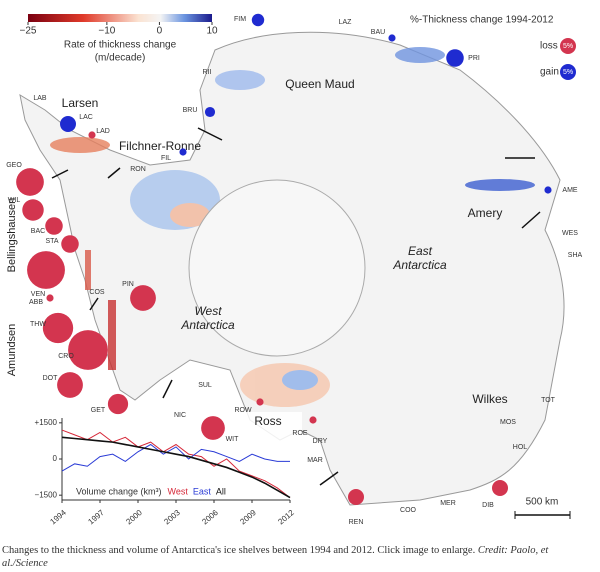  Describe the element at coordinates (320, 441) in the screenshot. I see `shelf-label: DRY` at that location.